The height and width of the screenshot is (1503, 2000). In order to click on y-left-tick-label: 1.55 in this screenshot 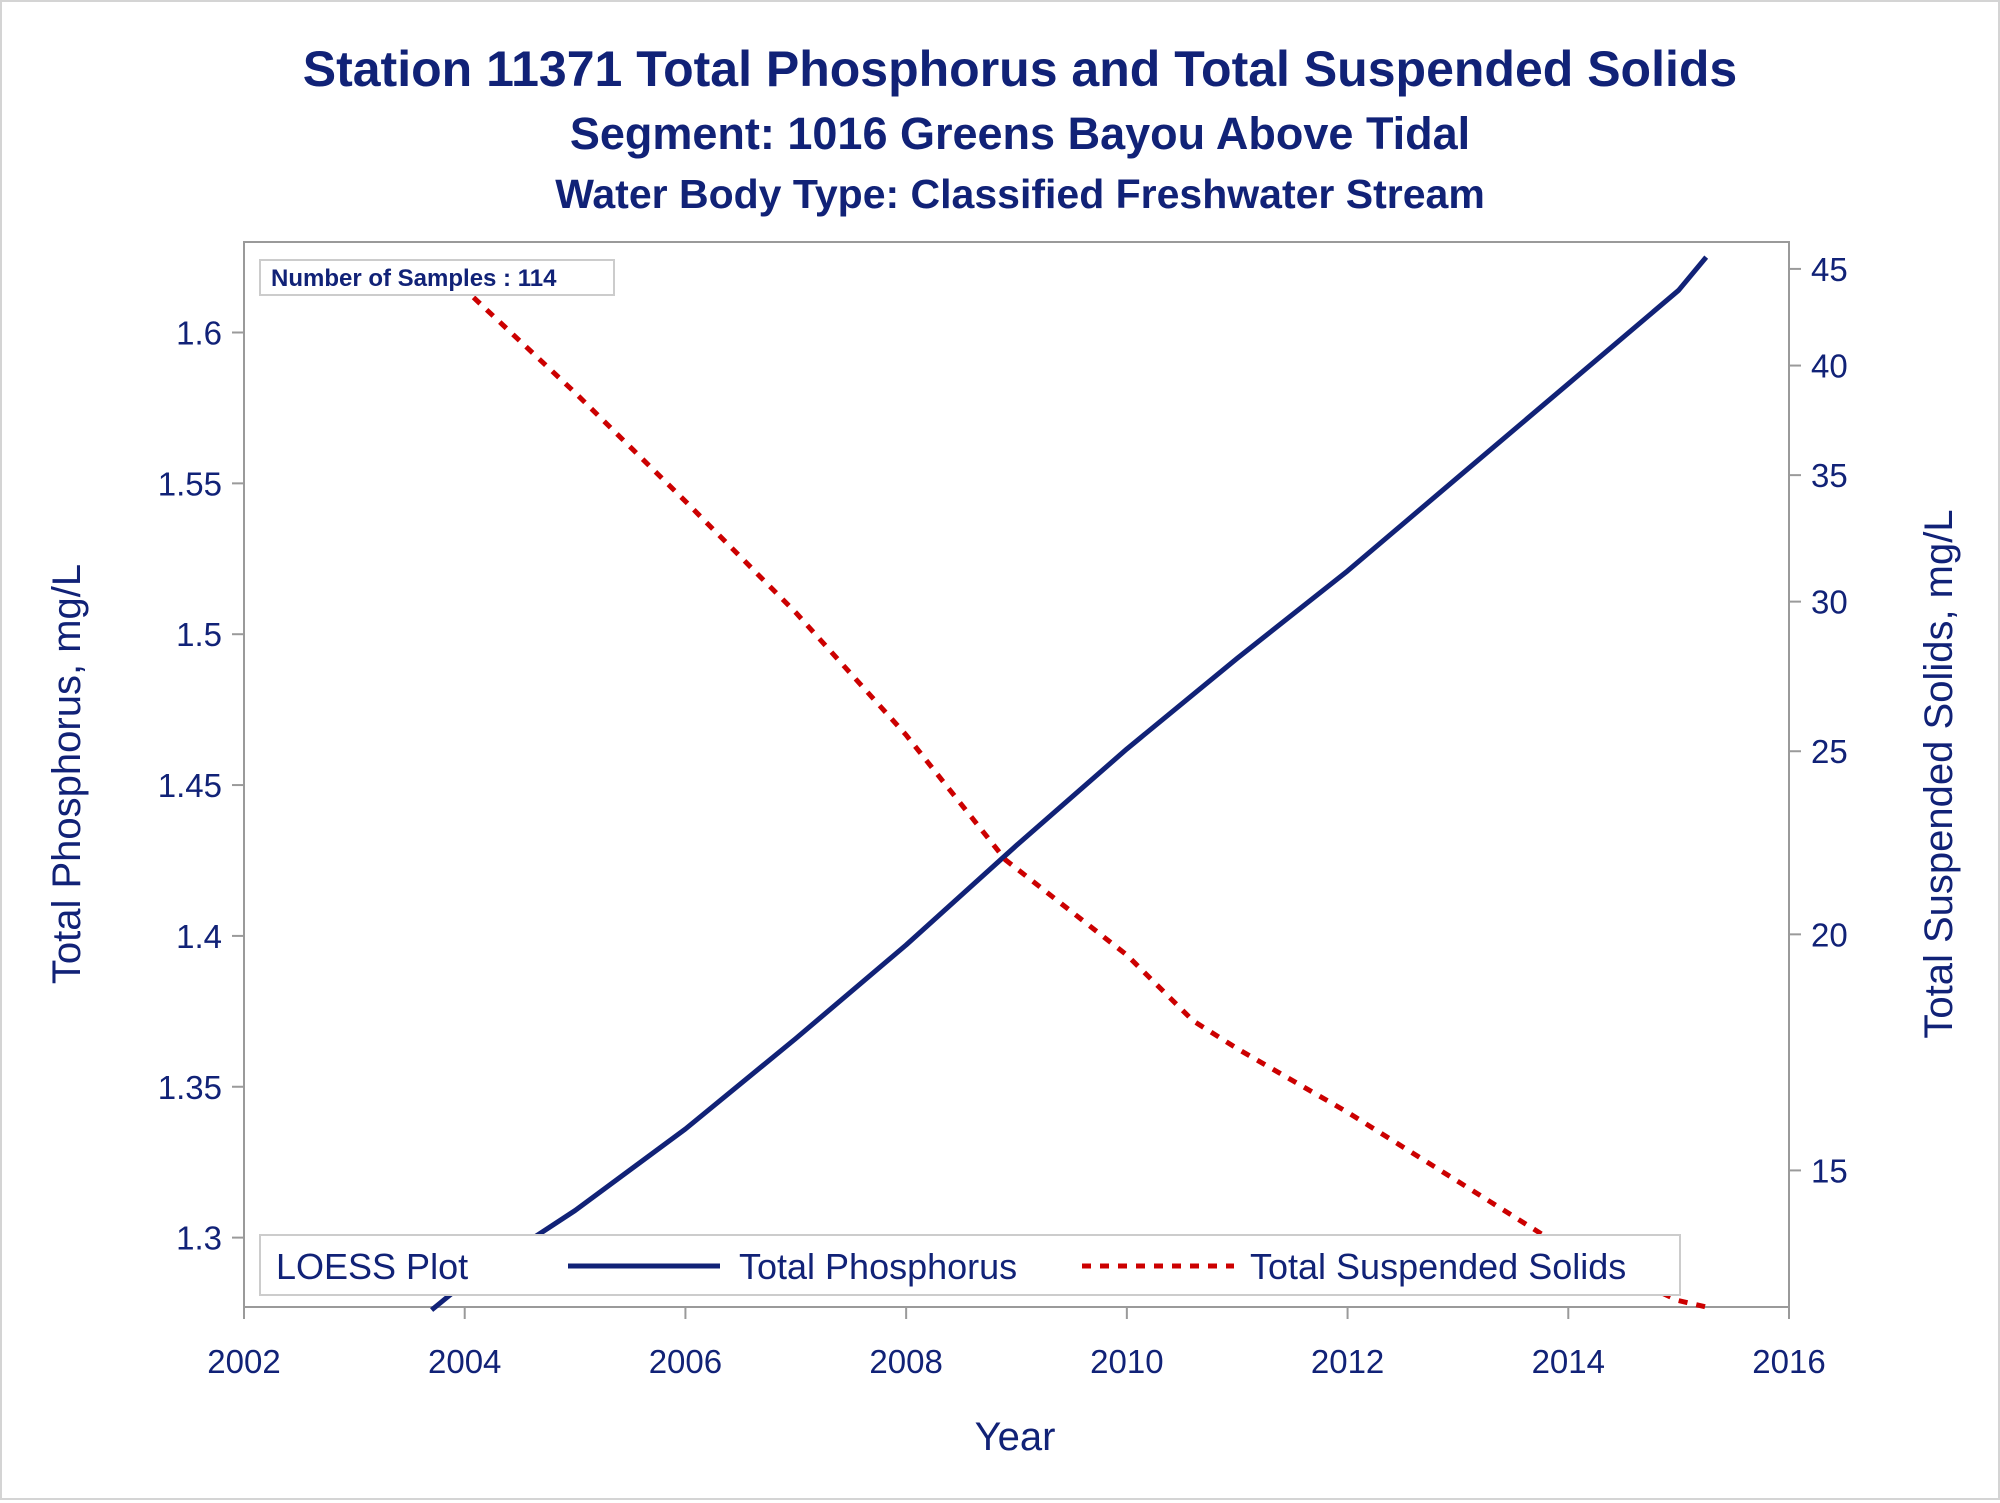, I will do `click(190, 483)`.